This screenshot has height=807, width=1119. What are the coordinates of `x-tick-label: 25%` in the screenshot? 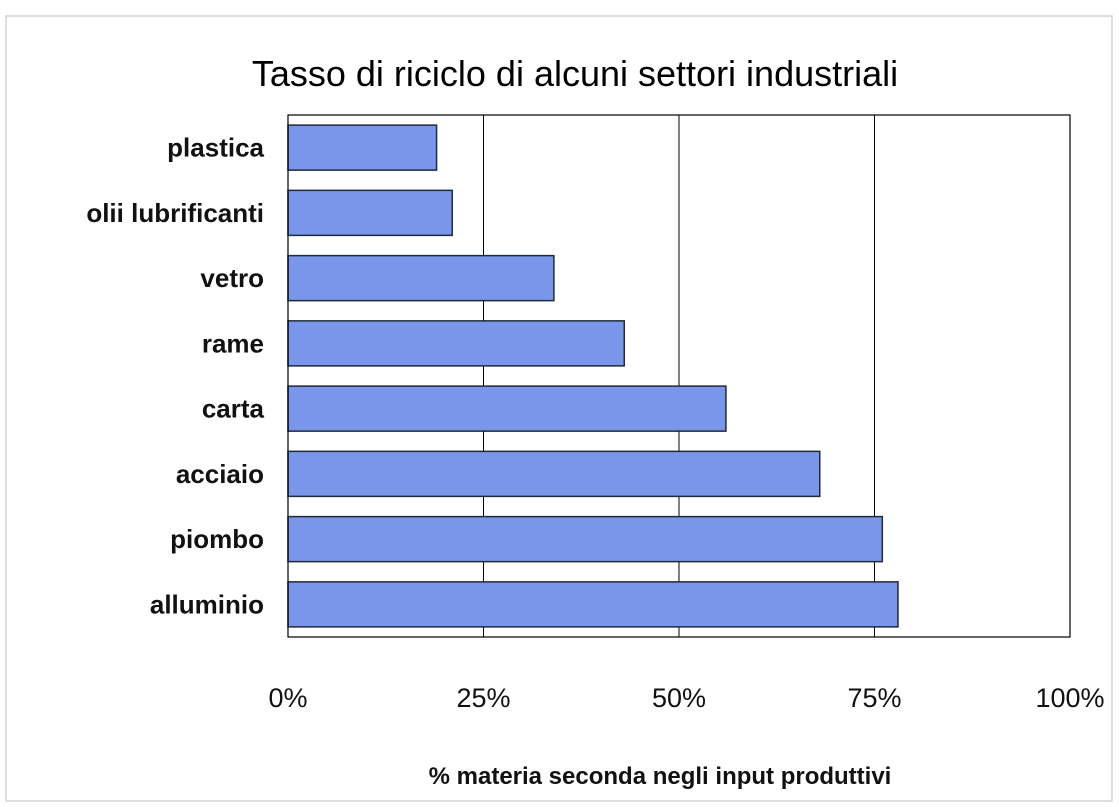 It's located at (483, 698).